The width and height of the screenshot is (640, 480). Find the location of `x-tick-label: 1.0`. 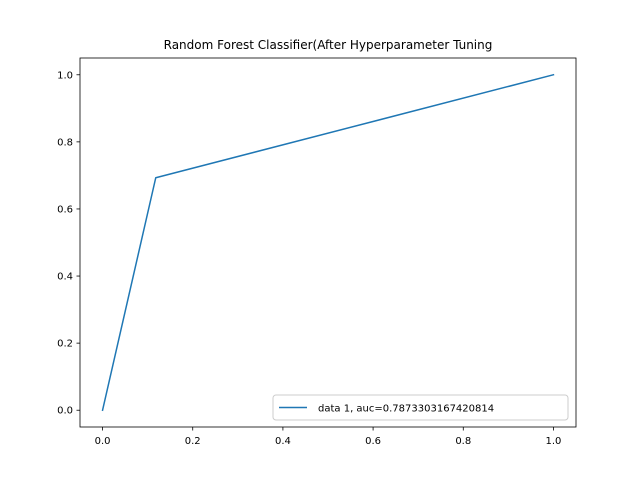

x-tick-label: 1.0 is located at coordinates (554, 441).